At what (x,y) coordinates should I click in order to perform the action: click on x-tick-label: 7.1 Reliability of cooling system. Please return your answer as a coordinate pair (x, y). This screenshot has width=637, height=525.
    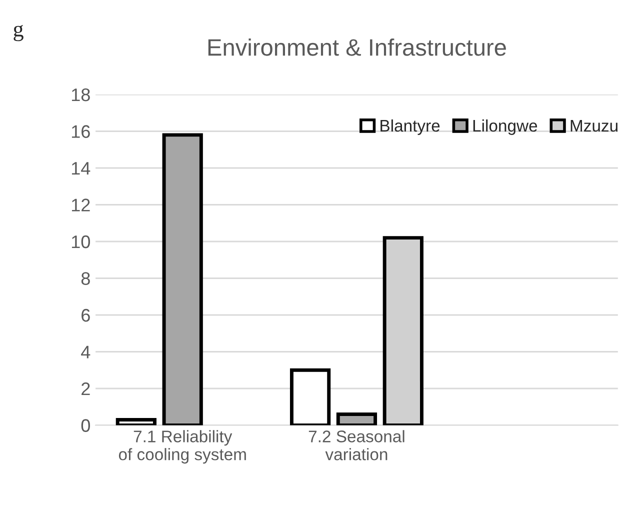
    Looking at the image, I should click on (182, 447).